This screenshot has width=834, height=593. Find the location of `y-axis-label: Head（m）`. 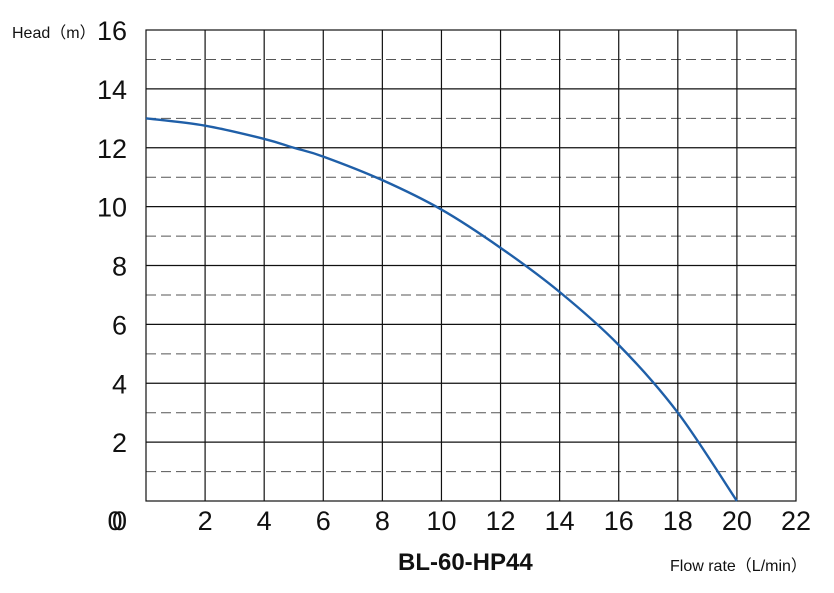

y-axis-label: Head（m） is located at coordinates (54, 33).